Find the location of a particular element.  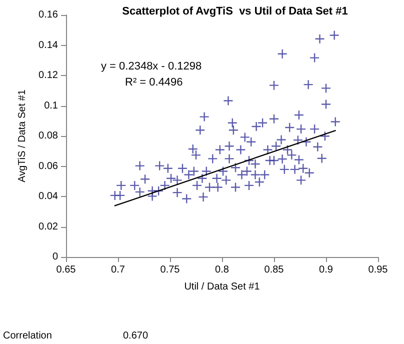

x-tick-label: 0.65 is located at coordinates (66, 270).